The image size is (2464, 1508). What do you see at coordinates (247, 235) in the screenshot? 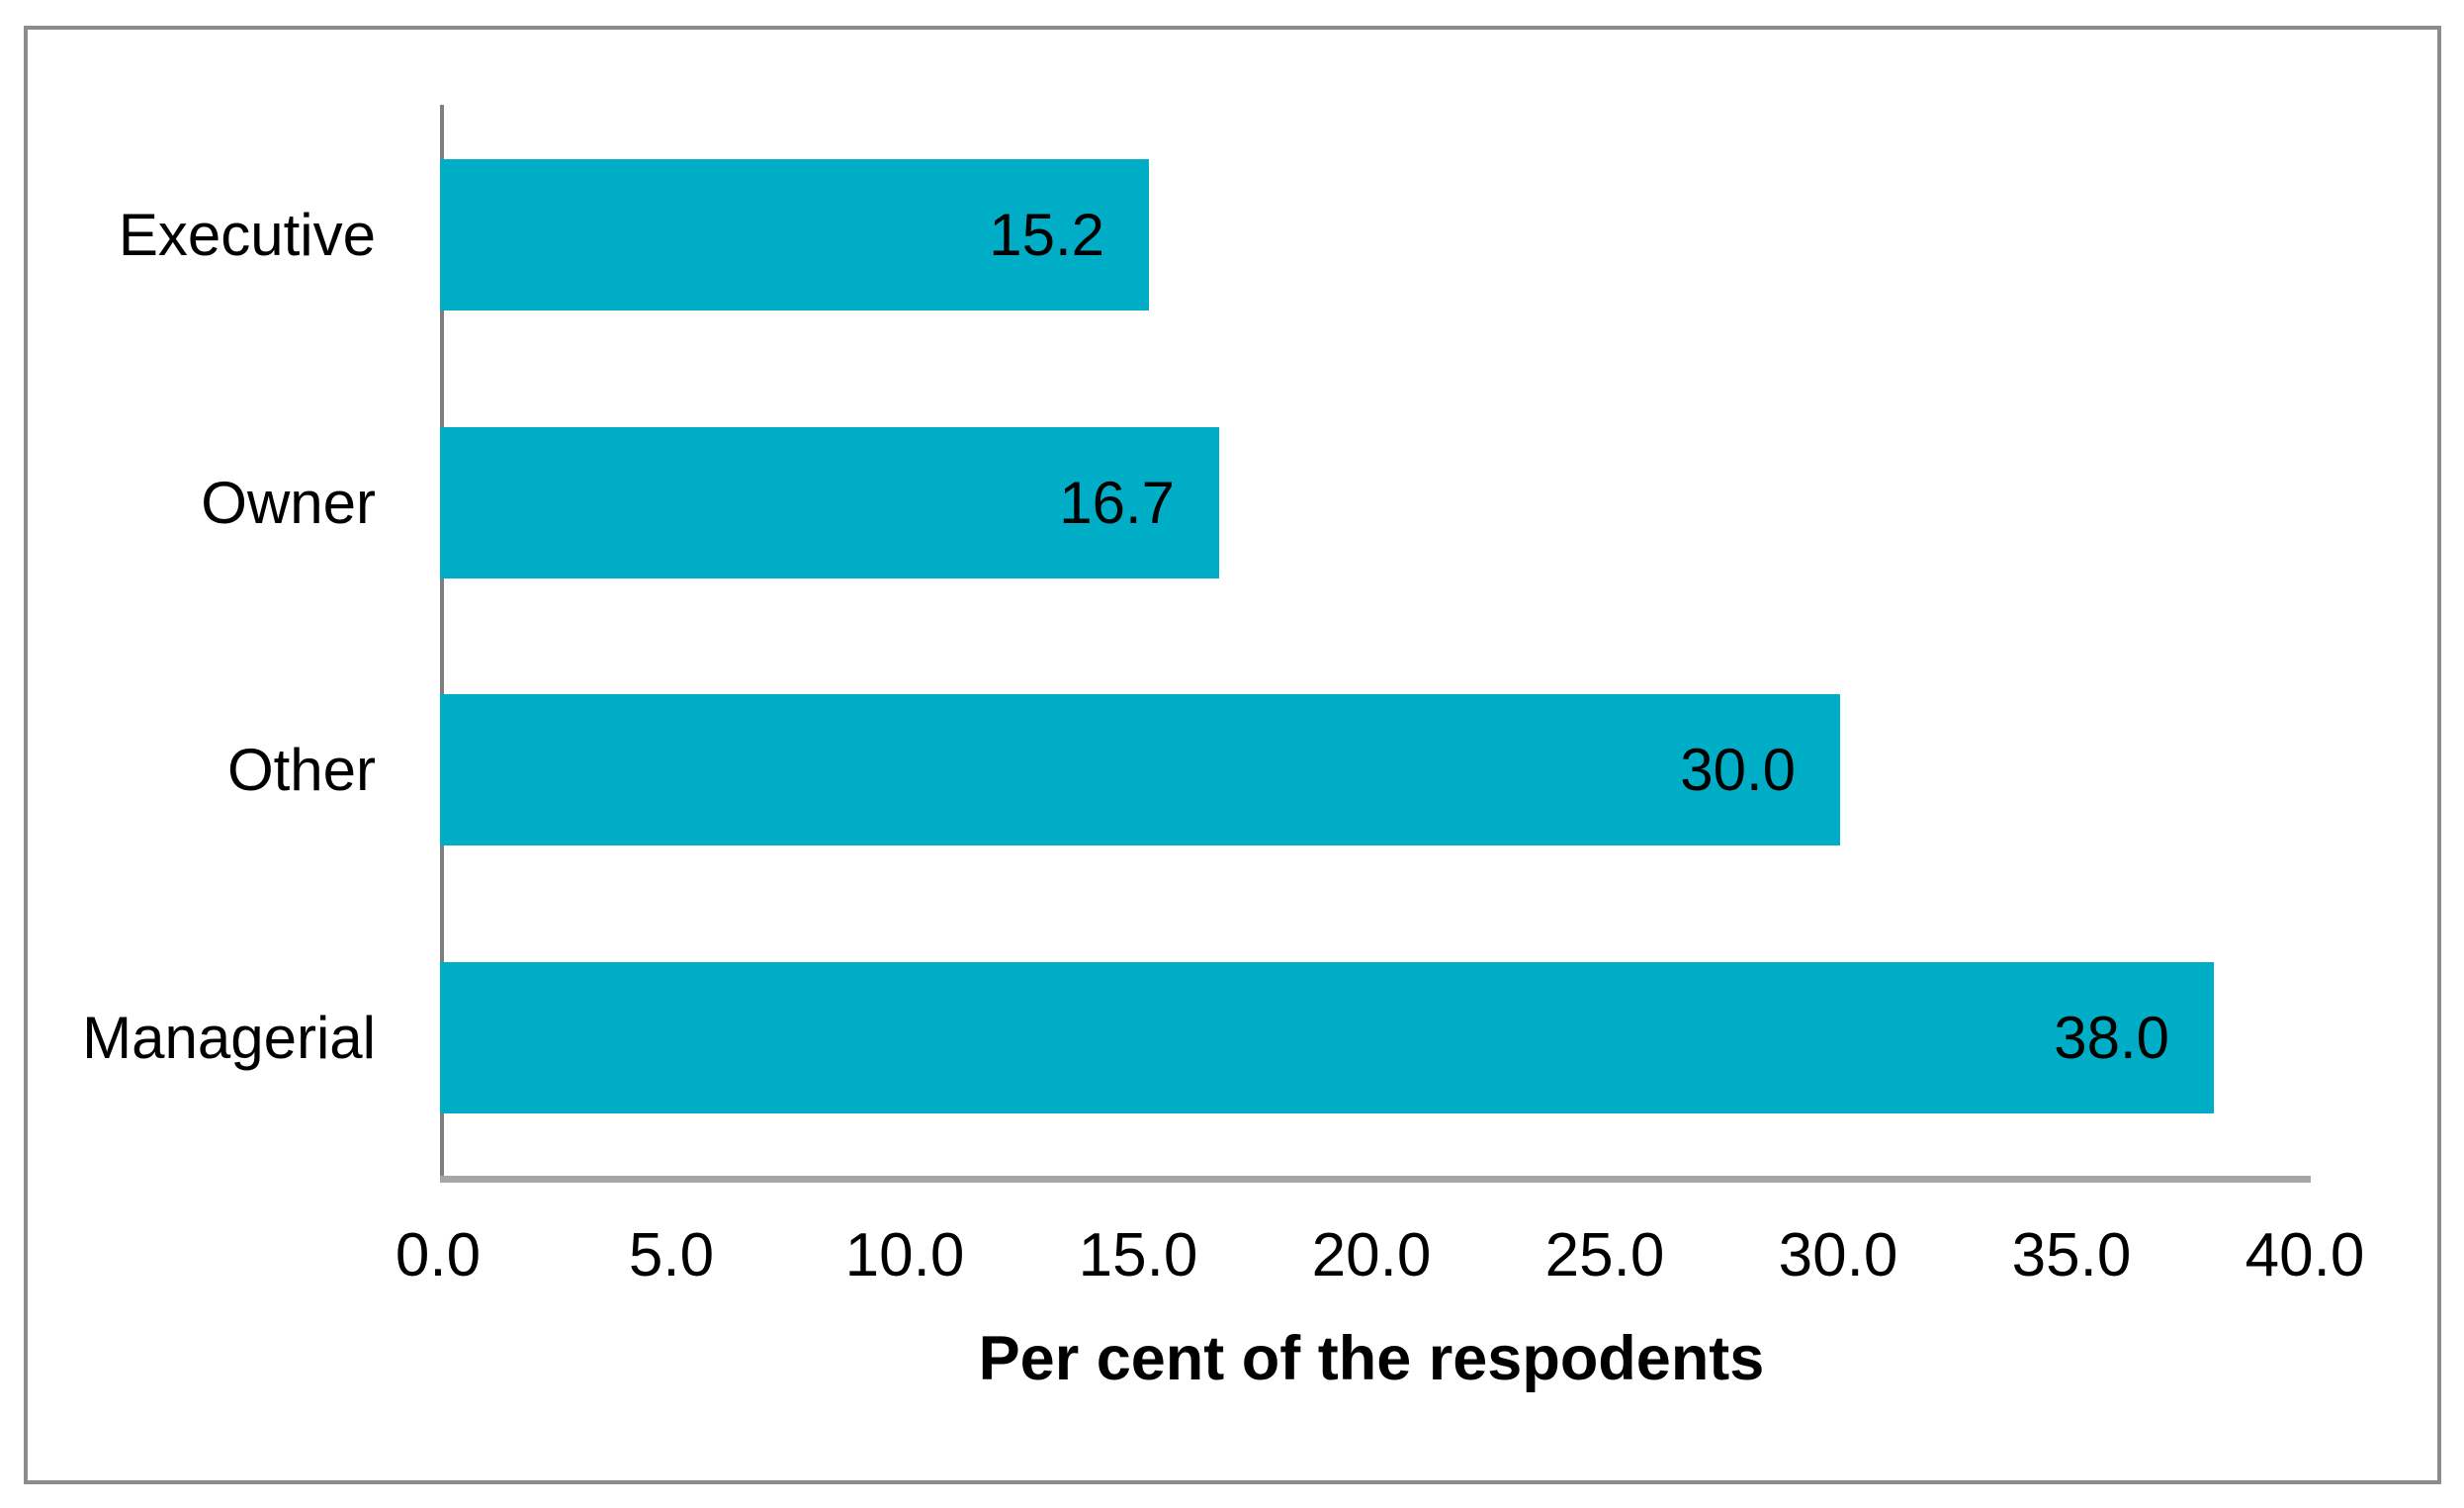
I see `category-label-executive: Executive` at bounding box center [247, 235].